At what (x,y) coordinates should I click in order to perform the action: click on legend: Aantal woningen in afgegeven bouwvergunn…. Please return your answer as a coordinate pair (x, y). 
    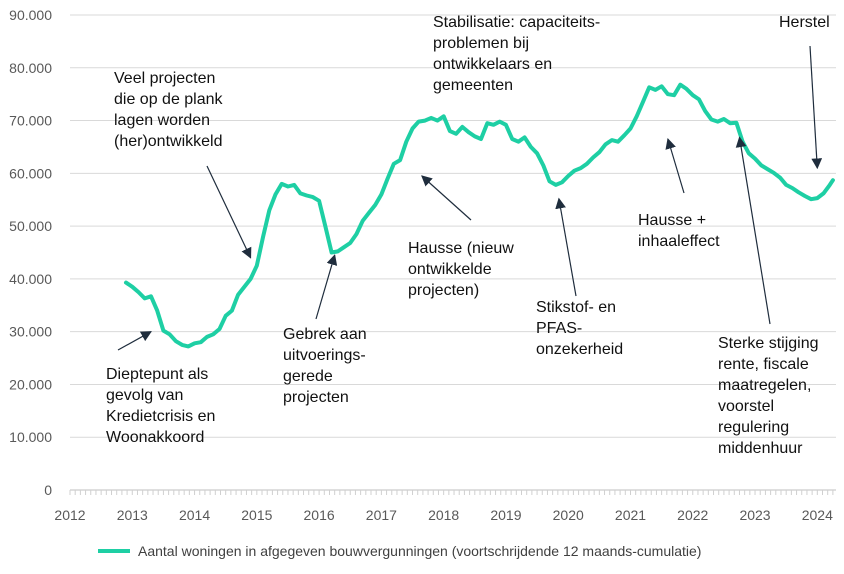
    Looking at the image, I should click on (399, 551).